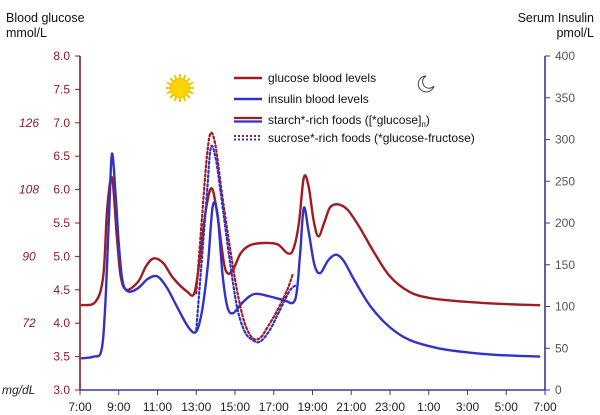 The image size is (600, 415). Describe the element at coordinates (45, 18) in the screenshot. I see `left-axis-title: Blood glucose` at that location.